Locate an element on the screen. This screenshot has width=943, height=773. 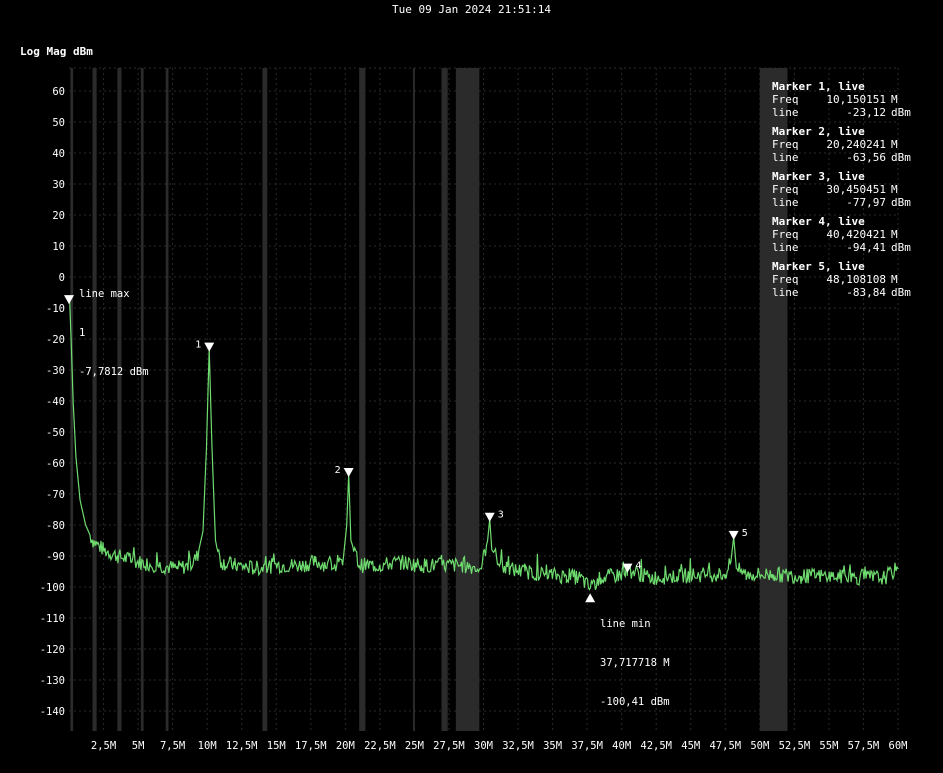
x-tick-label: 20M is located at coordinates (345, 746).